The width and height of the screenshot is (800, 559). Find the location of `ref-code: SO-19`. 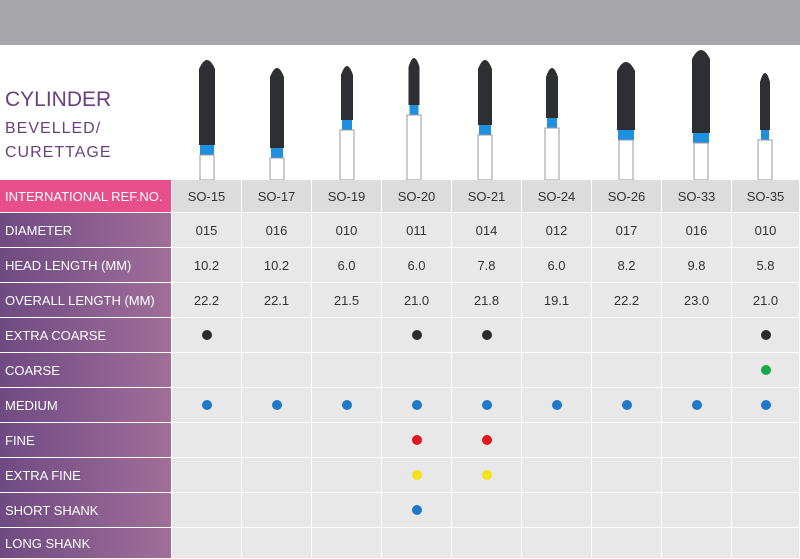

ref-code: SO-19 is located at coordinates (347, 196).